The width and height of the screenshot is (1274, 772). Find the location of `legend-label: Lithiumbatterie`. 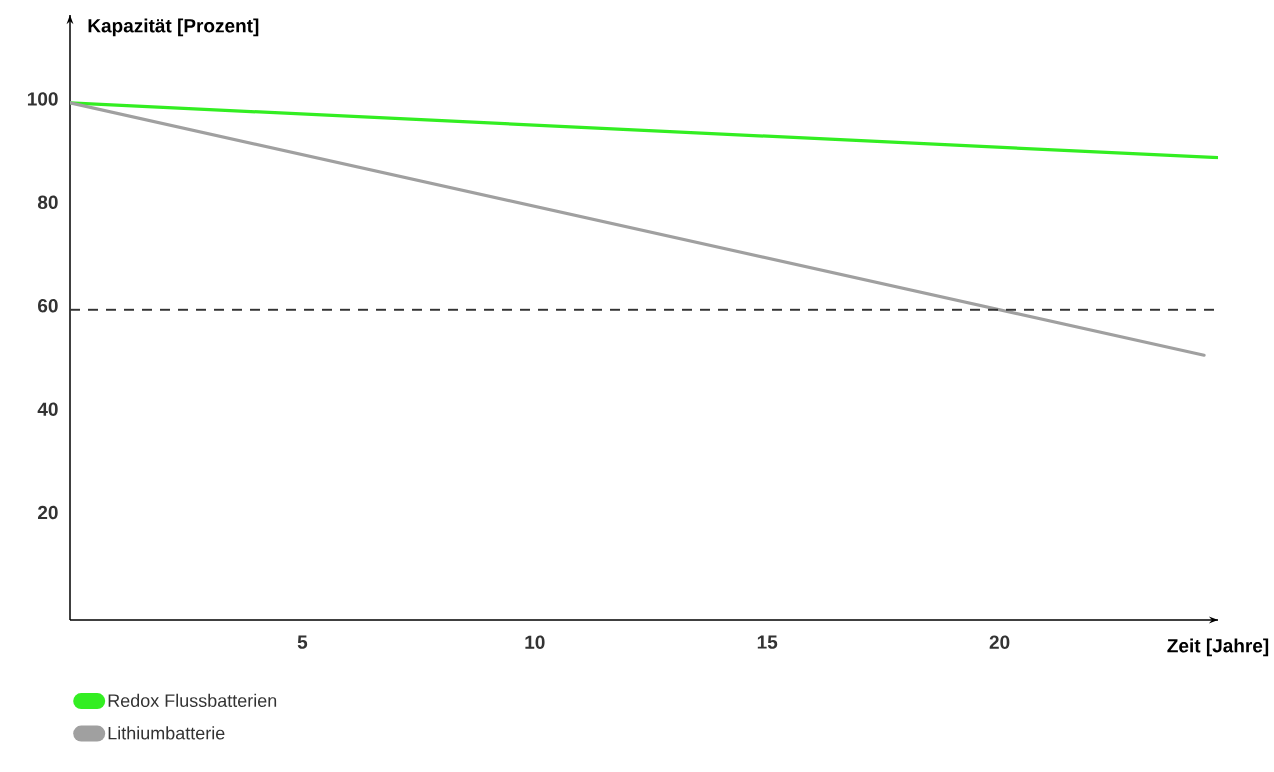

legend-label: Lithiumbatterie is located at coordinates (166, 733).